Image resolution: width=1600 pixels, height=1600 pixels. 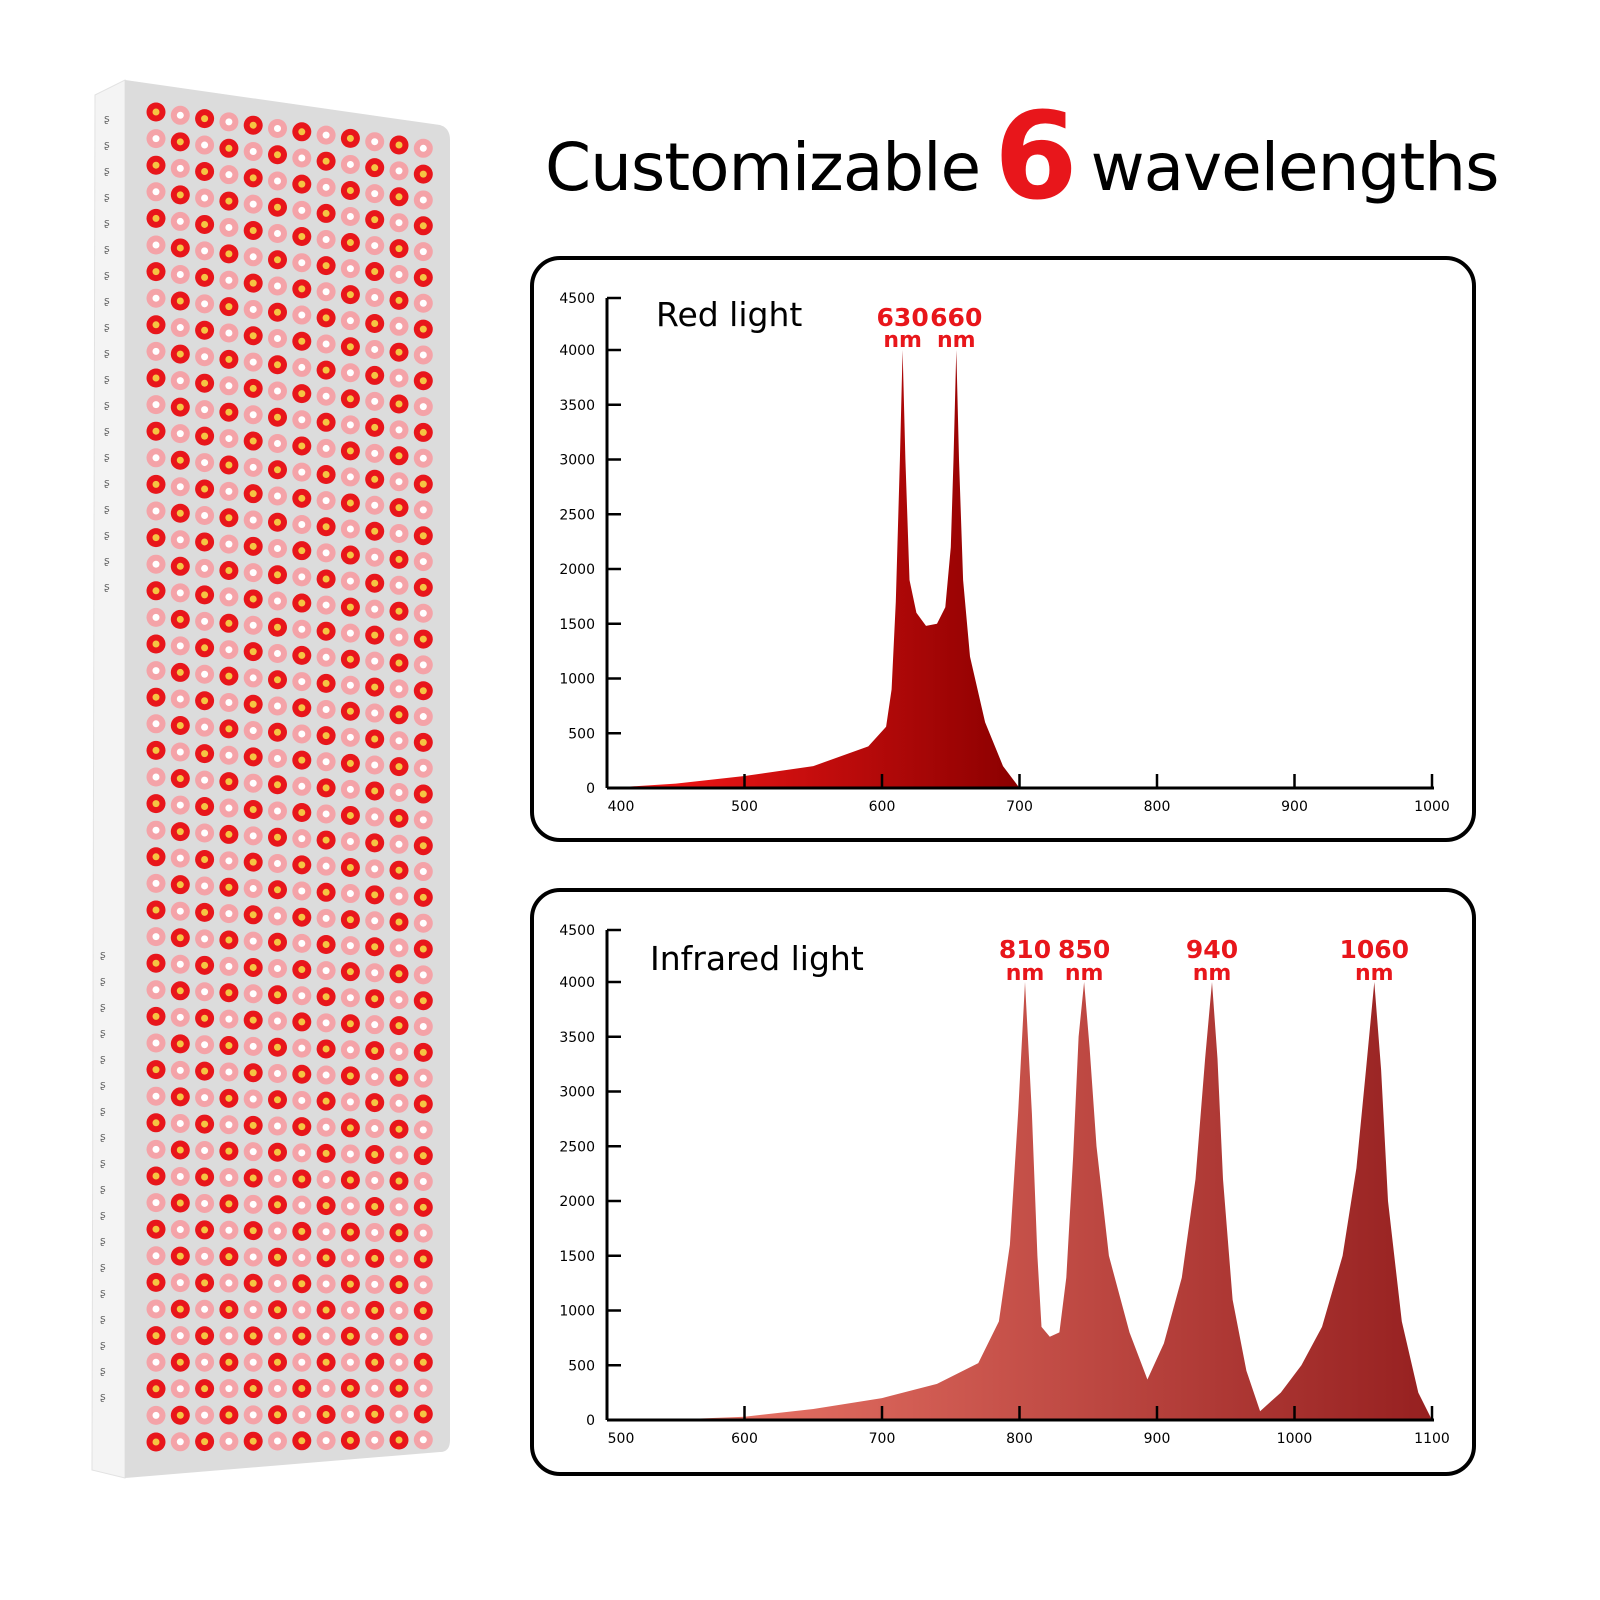 I want to click on x-tick-label: 500, so click(x=744, y=807).